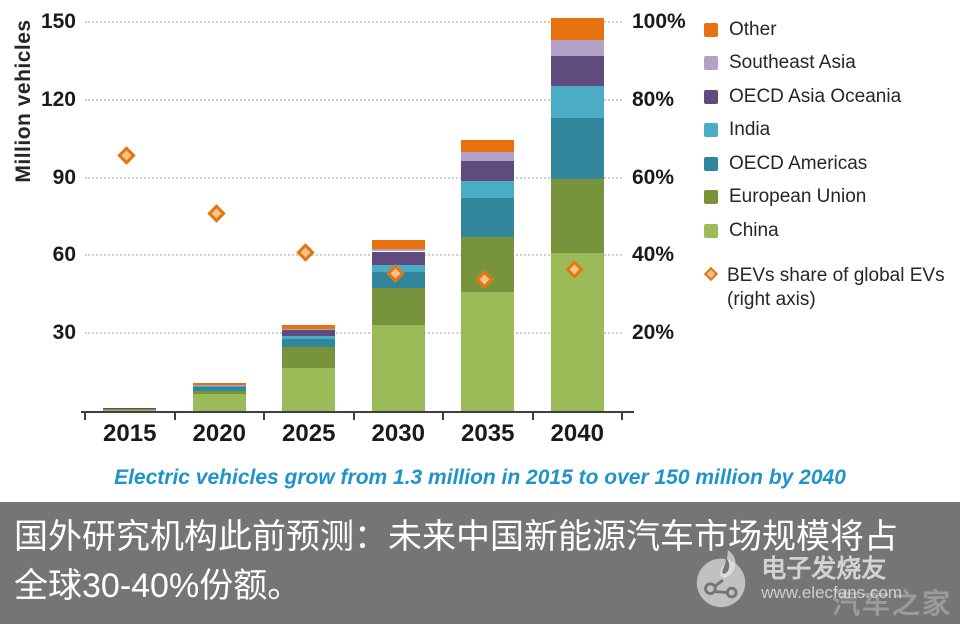  What do you see at coordinates (792, 63) in the screenshot?
I see `legend-item-label: Southeast Asia` at bounding box center [792, 63].